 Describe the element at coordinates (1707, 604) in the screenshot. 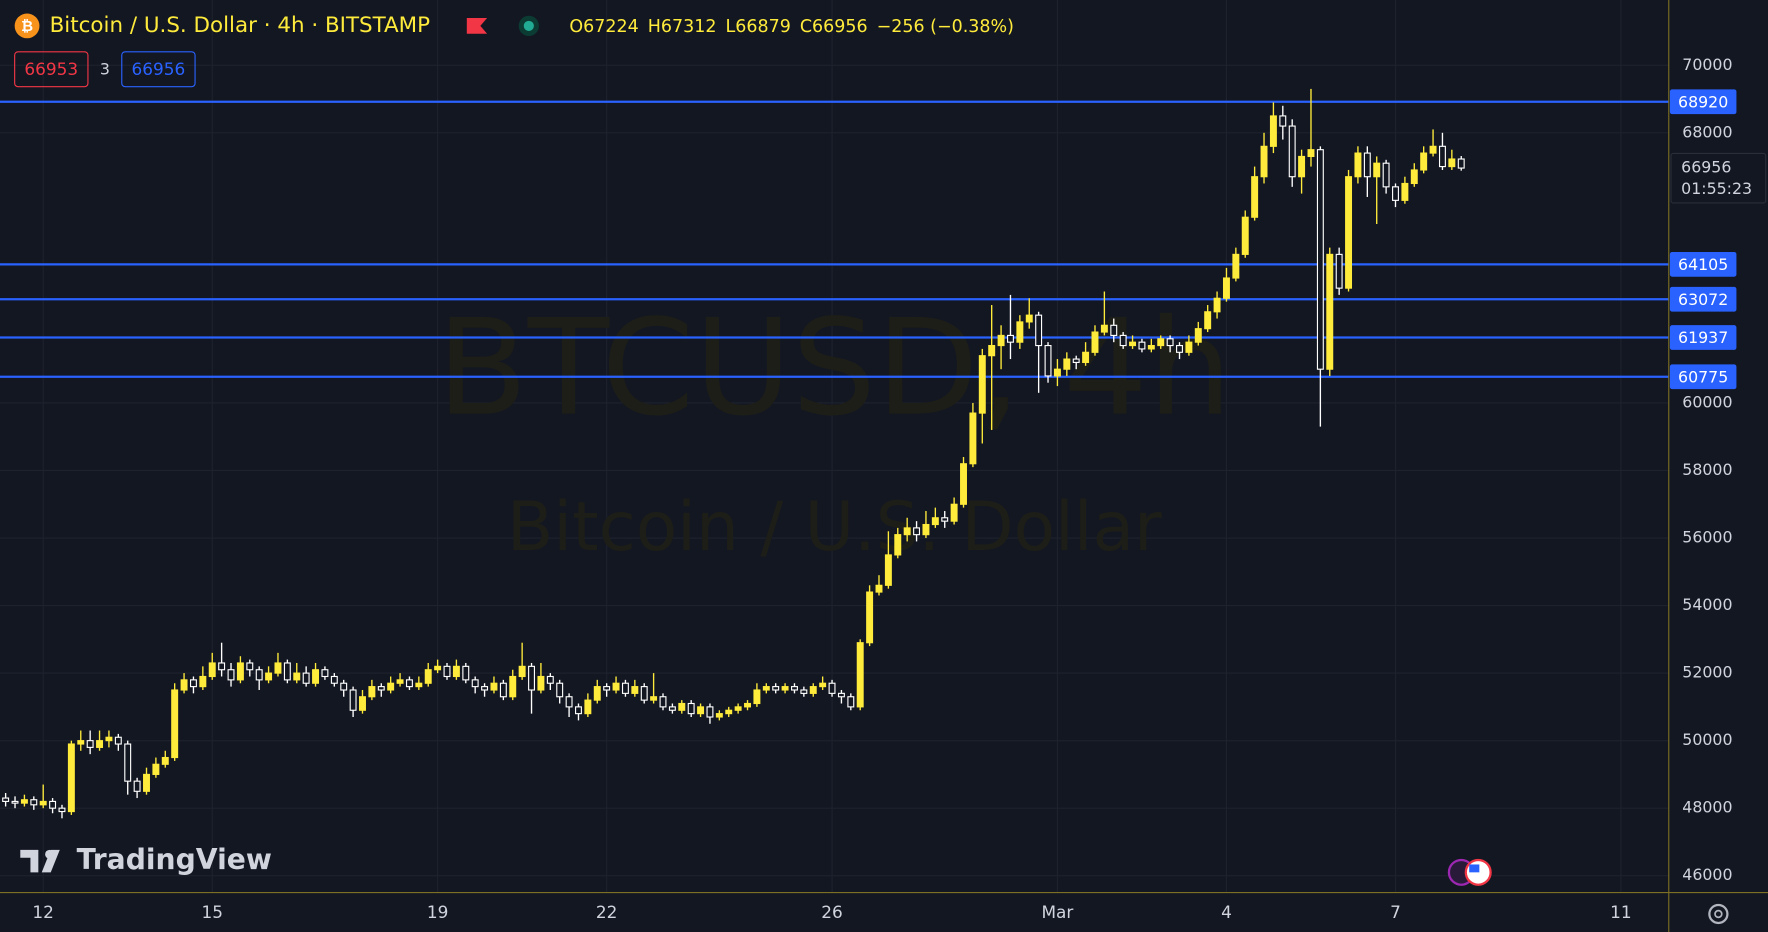

I see `y-tick-label: 54000` at that location.